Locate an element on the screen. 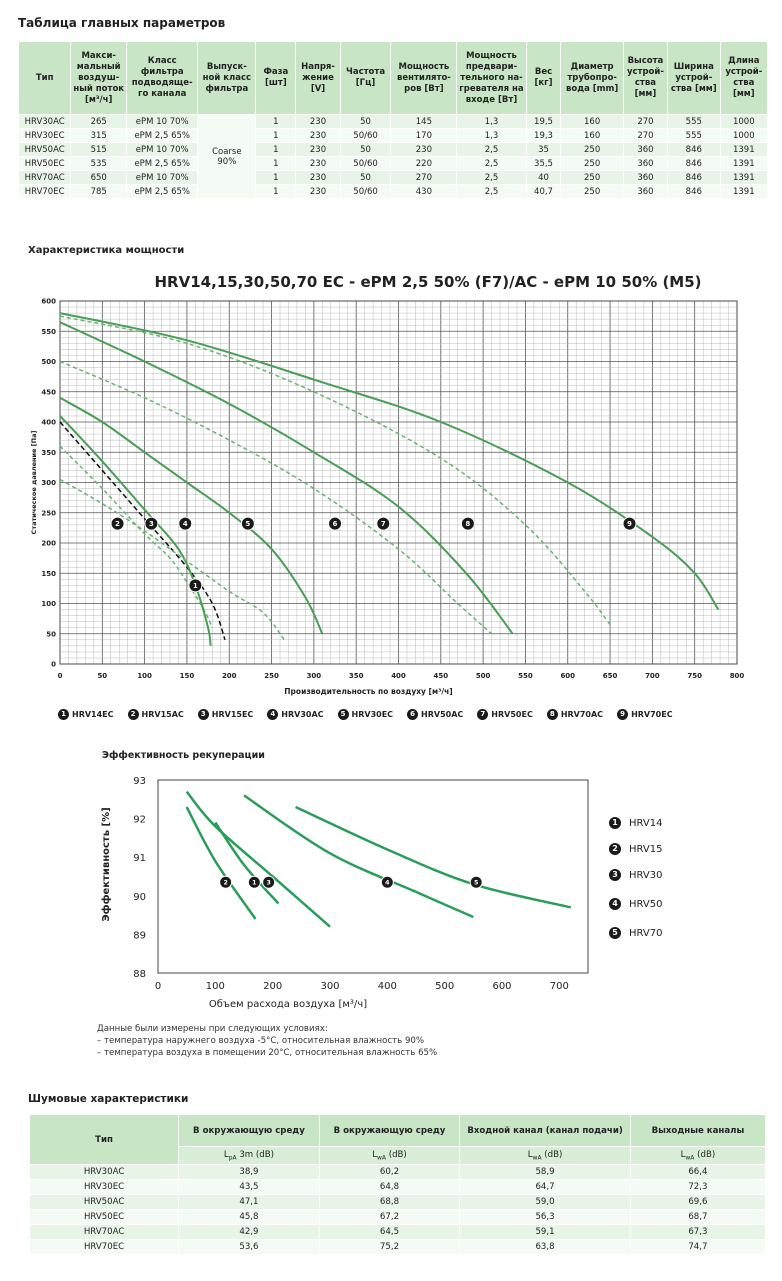 This screenshot has width=782, height=1281. noise-cell: HRV70EC is located at coordinates (104, 1247).